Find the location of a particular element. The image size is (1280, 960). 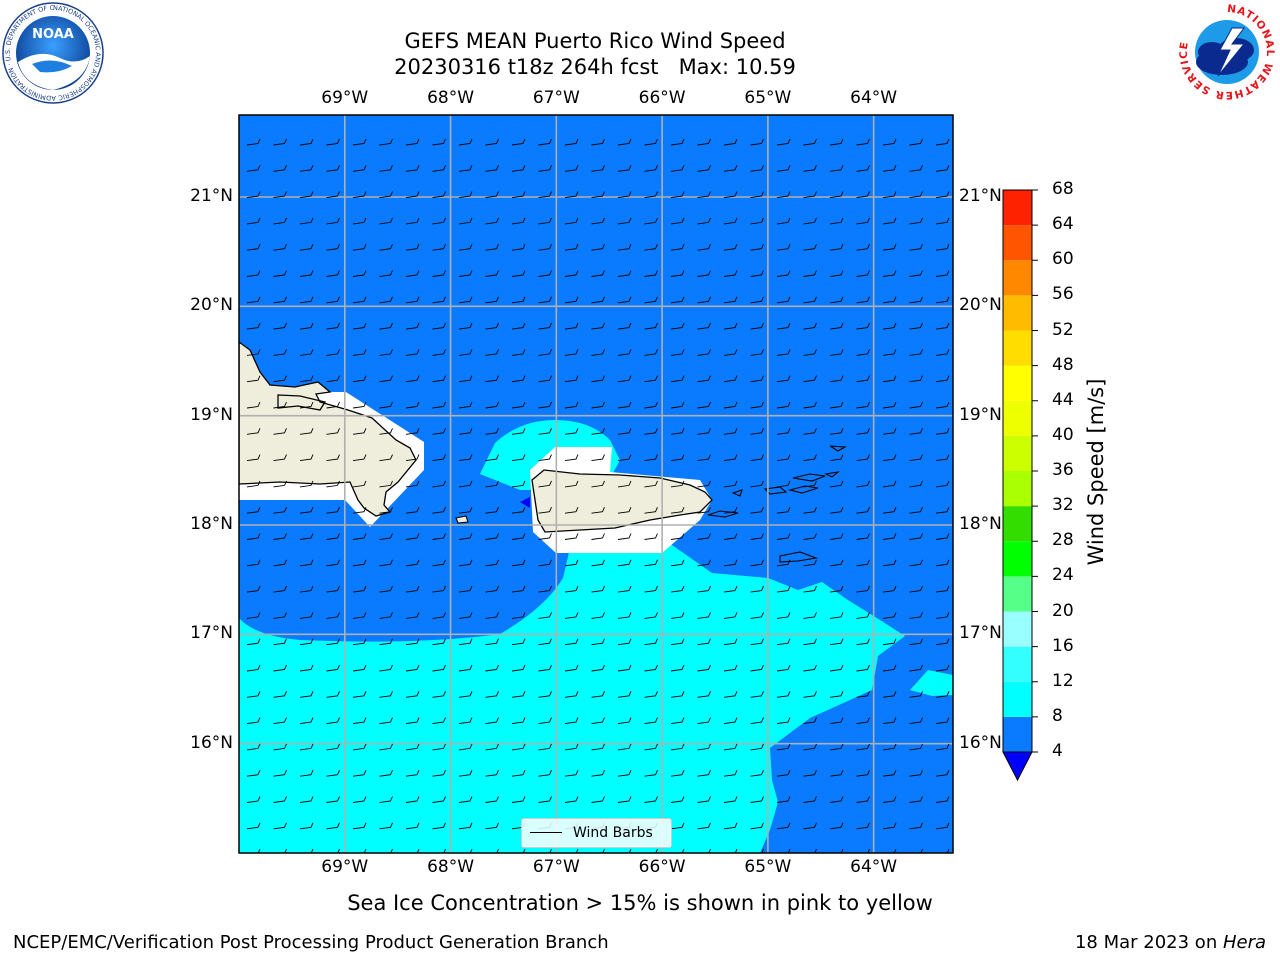

st-croix-island is located at coordinates (799, 557).